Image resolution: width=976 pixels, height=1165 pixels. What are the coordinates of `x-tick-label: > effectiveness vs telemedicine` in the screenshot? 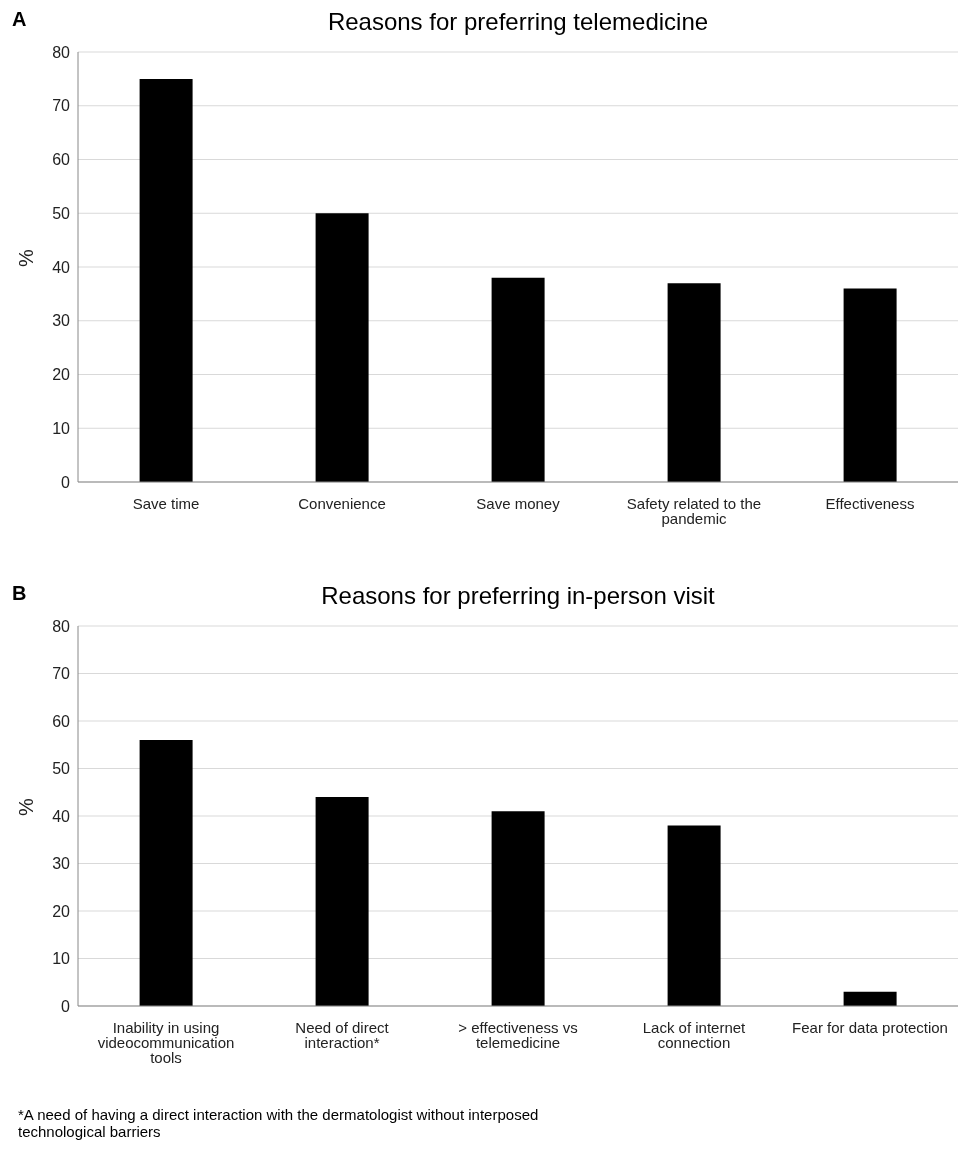 It's located at (518, 1034).